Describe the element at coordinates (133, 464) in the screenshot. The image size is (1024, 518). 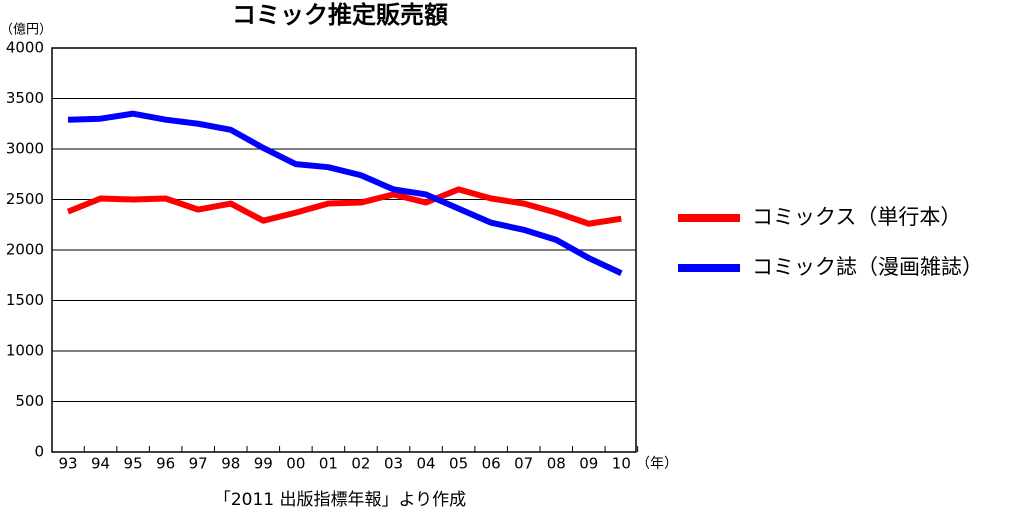
I see `x-tick-label: 95` at that location.